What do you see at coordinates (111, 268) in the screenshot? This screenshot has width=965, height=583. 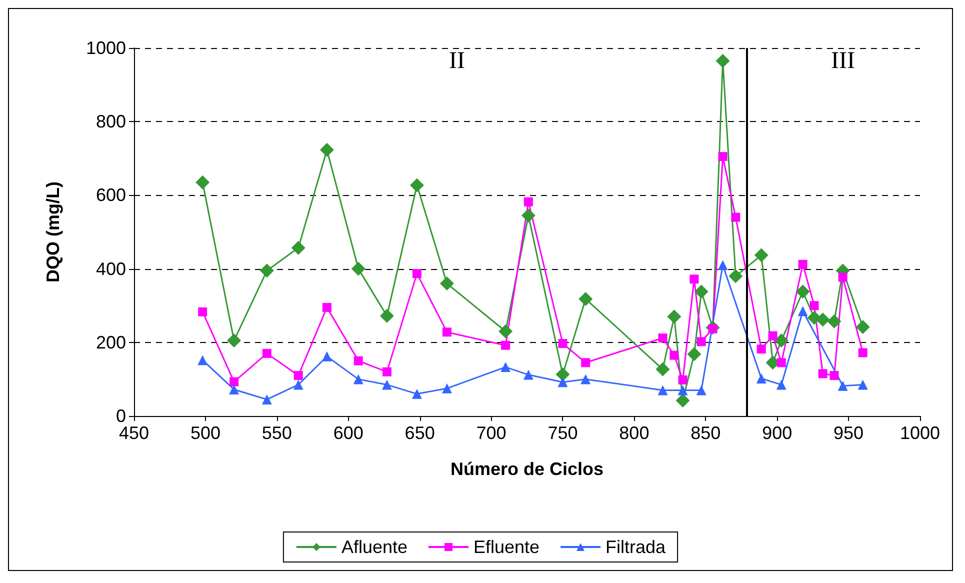 I see `y-tick-label: 400` at bounding box center [111, 268].